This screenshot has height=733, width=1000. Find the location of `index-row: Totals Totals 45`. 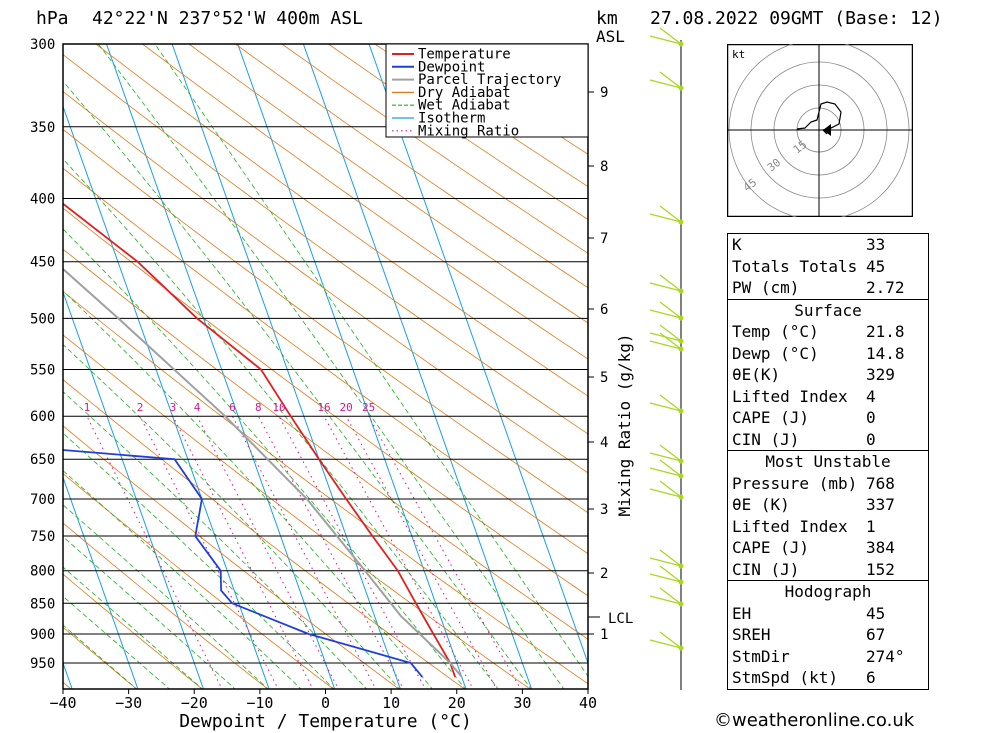

index-row: Totals Totals 45 is located at coordinates (809, 266).